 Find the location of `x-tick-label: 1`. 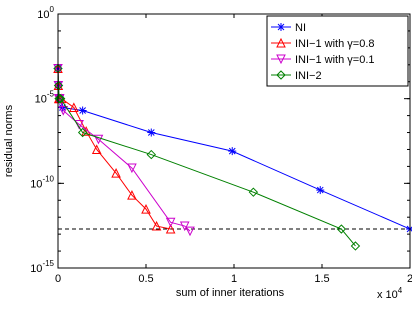

x-tick-label: 1 is located at coordinates (234, 279).